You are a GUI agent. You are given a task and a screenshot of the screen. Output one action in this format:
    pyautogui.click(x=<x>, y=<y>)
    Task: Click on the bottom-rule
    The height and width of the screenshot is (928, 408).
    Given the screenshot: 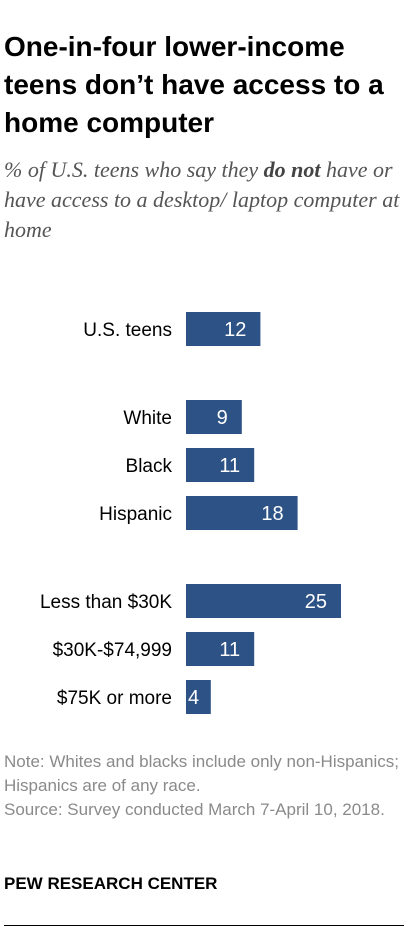 What is the action you would take?
    pyautogui.click(x=204, y=925)
    